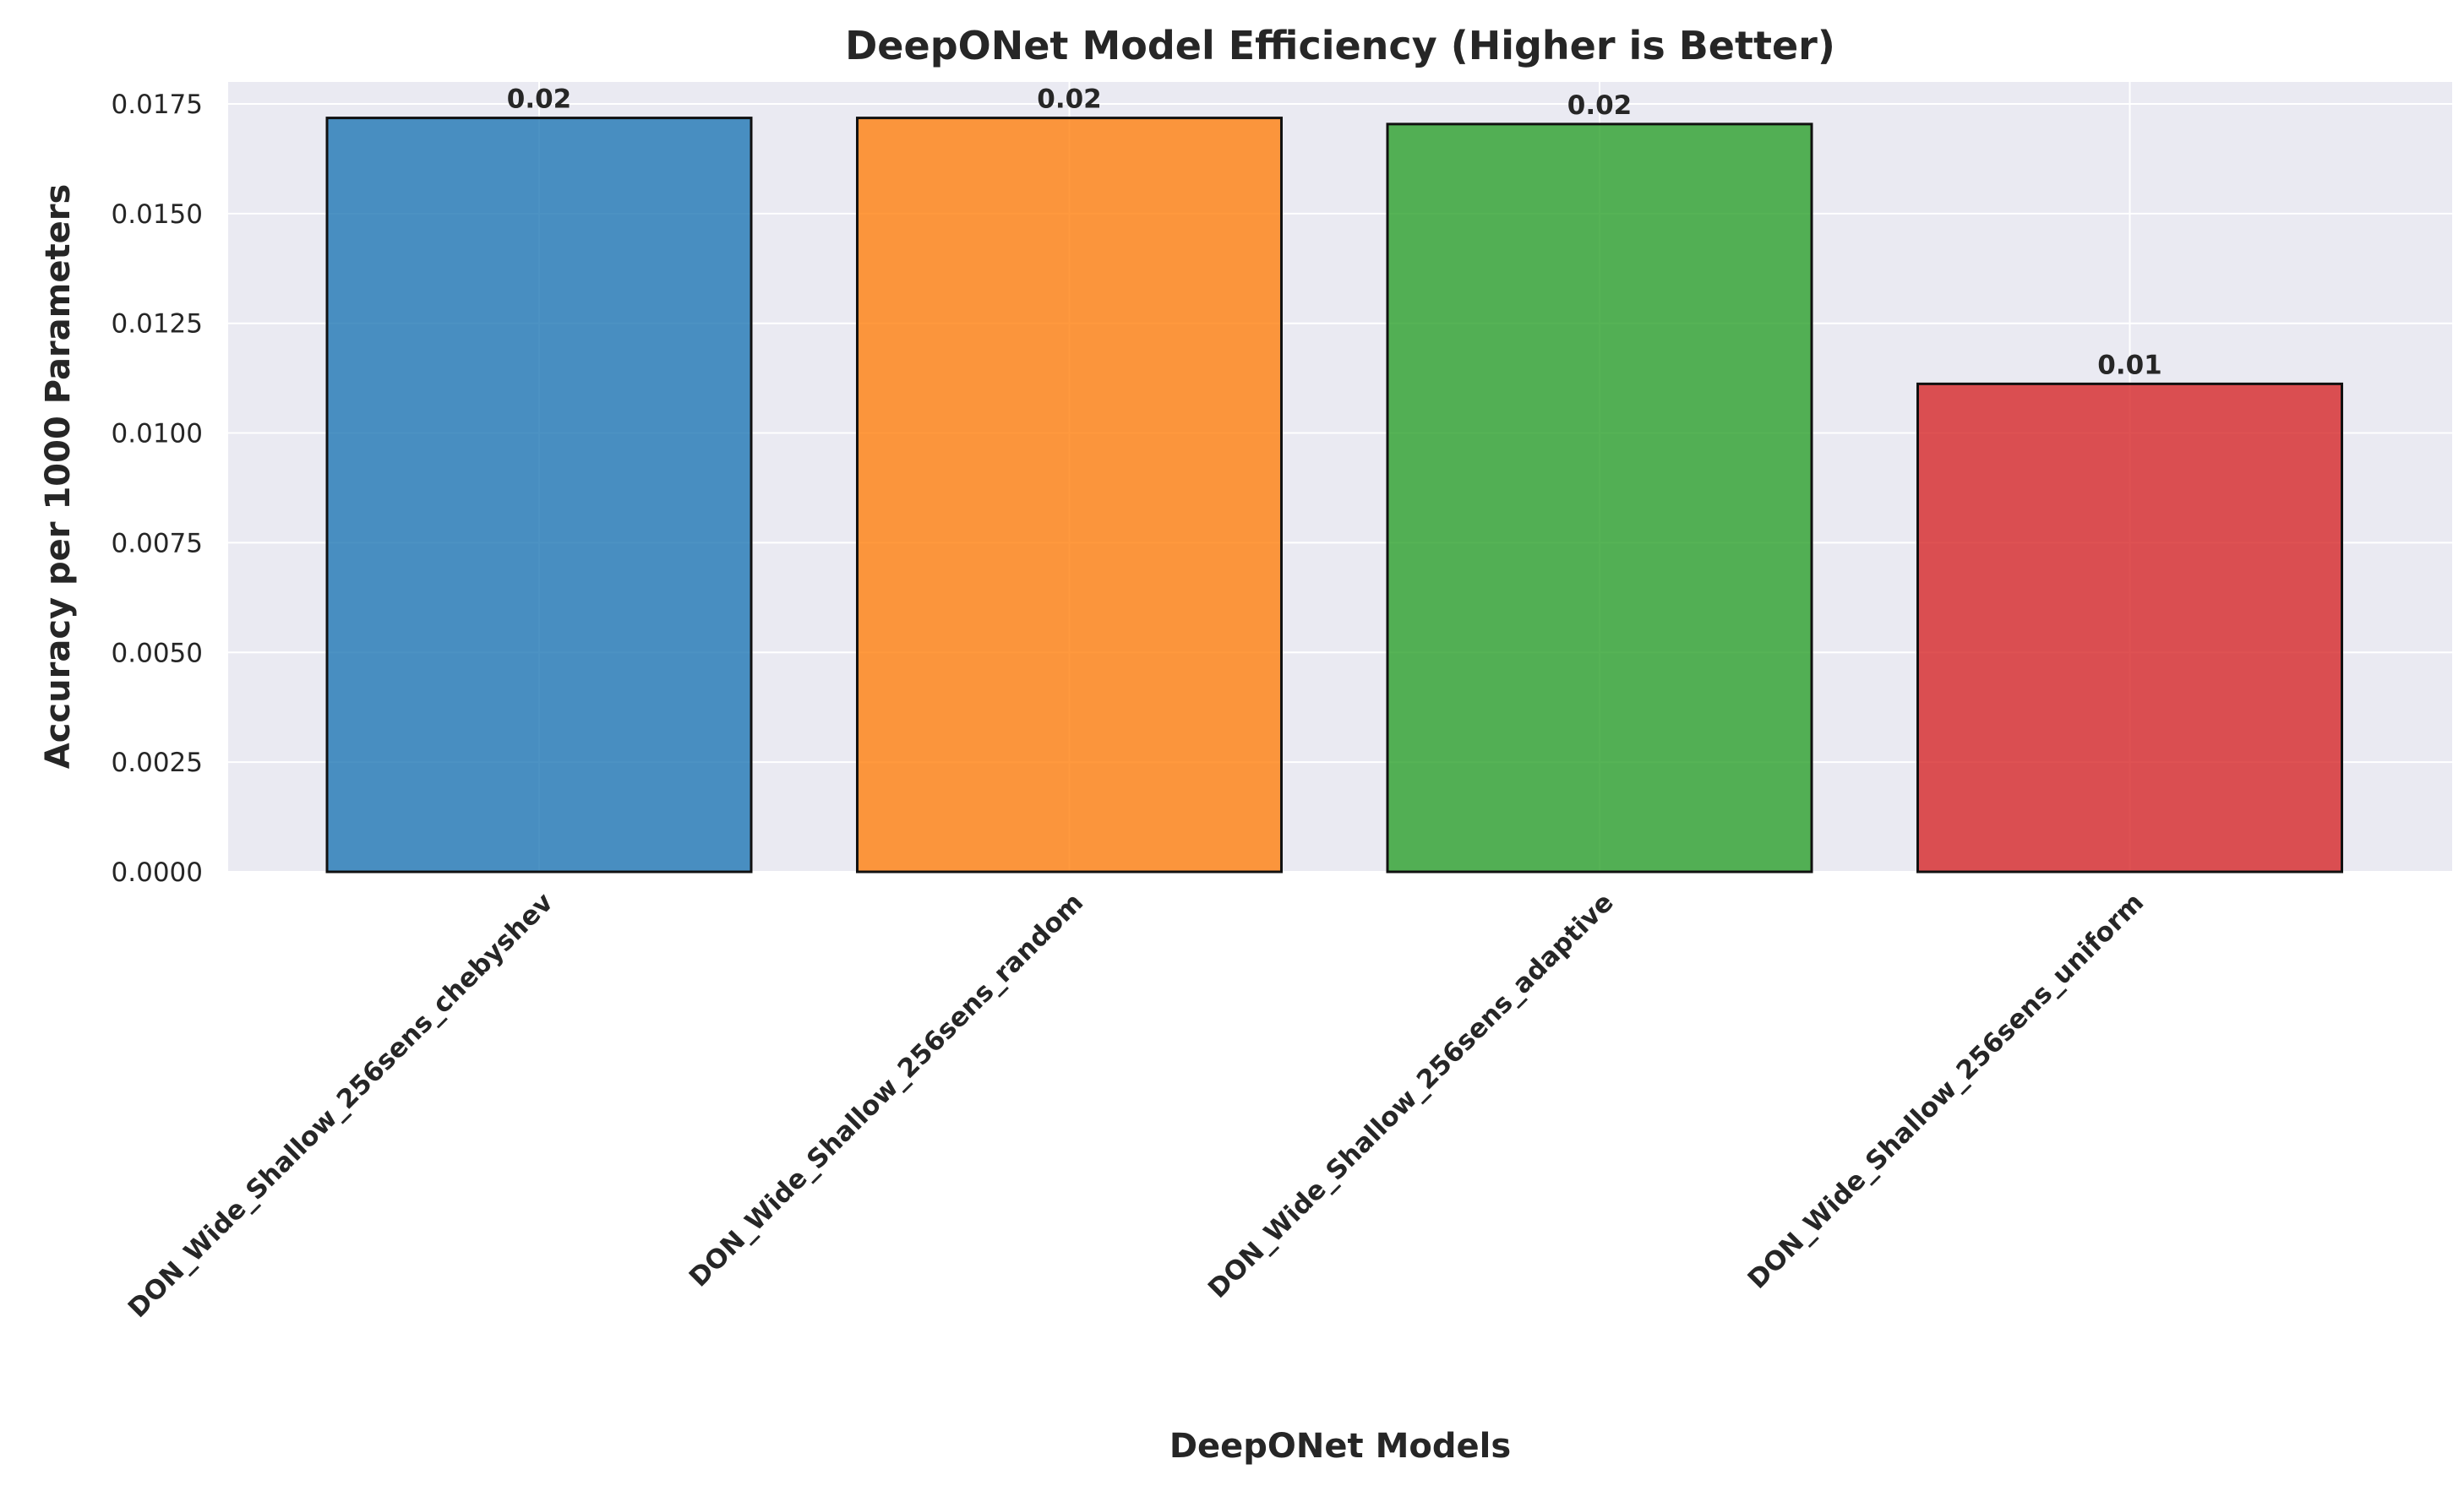  What do you see at coordinates (157, 653) in the screenshot?
I see `y-tick-label: 0.0050` at bounding box center [157, 653].